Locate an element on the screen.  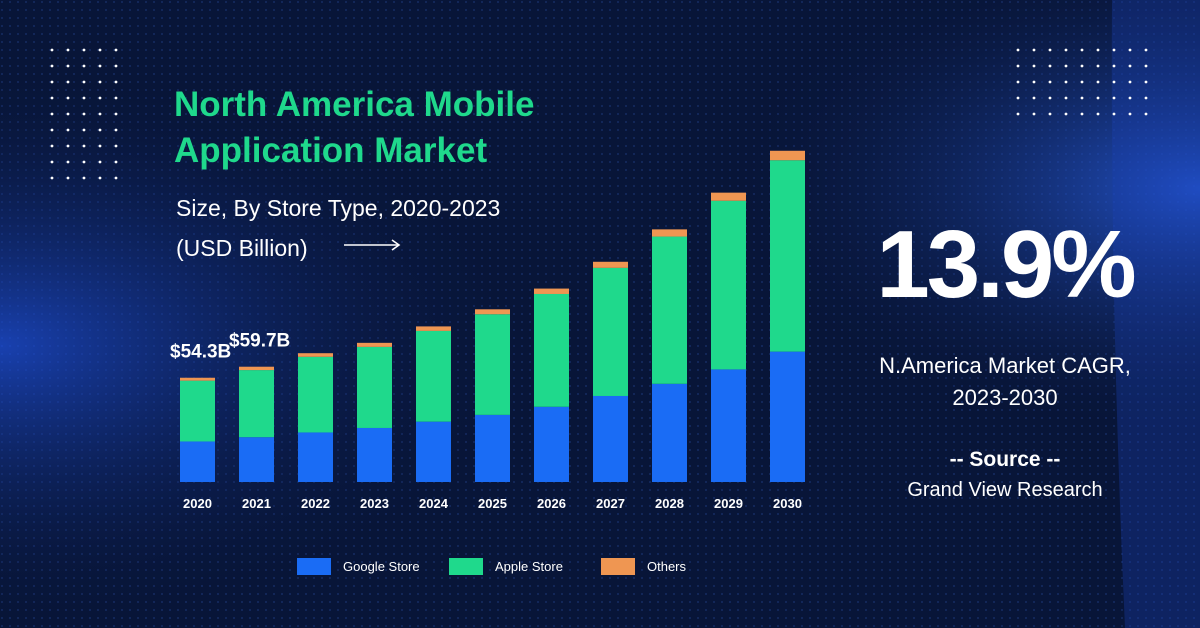
bar-google-store-2027 is located at coordinates (610, 438).